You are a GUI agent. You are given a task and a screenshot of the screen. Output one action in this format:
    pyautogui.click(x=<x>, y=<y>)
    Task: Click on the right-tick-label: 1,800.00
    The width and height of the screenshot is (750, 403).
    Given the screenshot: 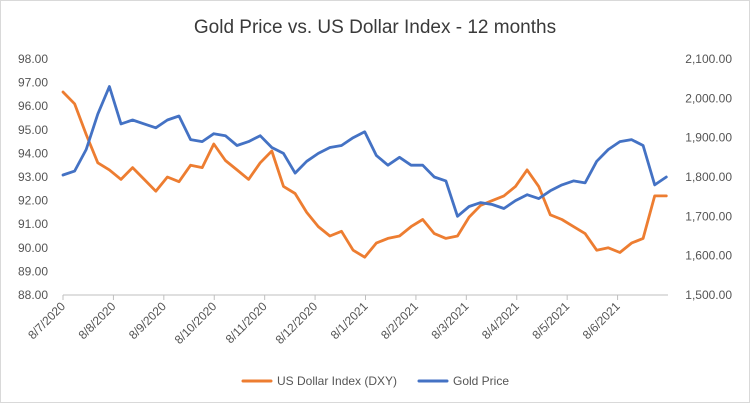 What is the action you would take?
    pyautogui.click(x=708, y=177)
    